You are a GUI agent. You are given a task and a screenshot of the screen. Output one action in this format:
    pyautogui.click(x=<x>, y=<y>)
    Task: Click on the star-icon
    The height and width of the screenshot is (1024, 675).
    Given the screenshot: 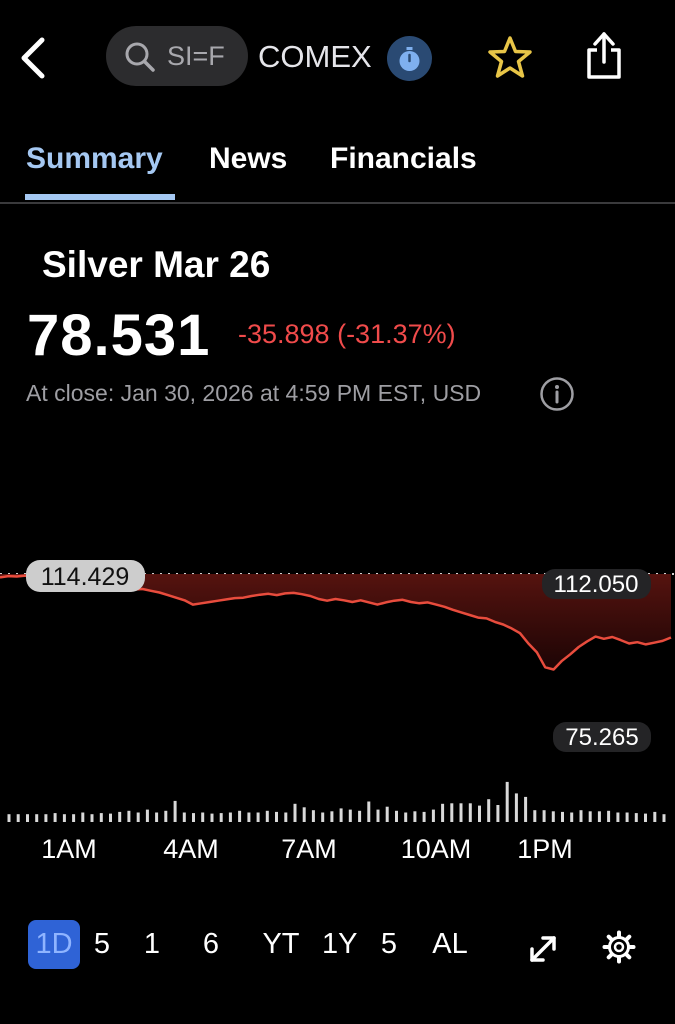 What is the action you would take?
    pyautogui.click(x=510, y=59)
    